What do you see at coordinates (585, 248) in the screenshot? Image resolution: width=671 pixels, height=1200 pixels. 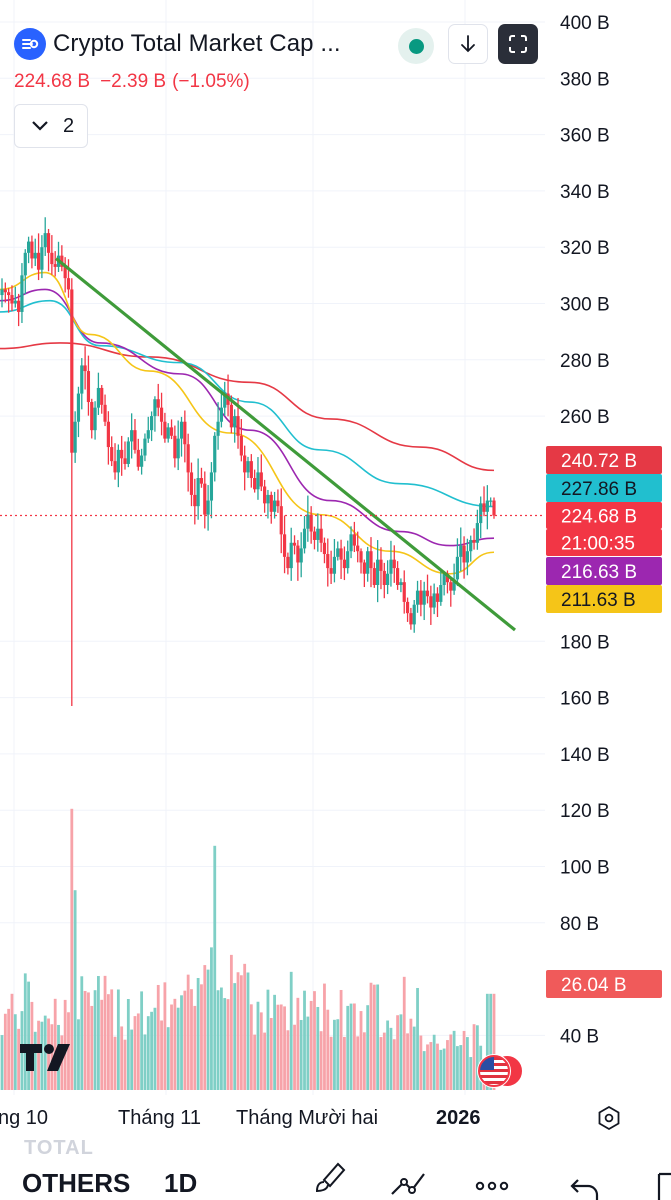 I see `price-tick-label: 320 B` at bounding box center [585, 248].